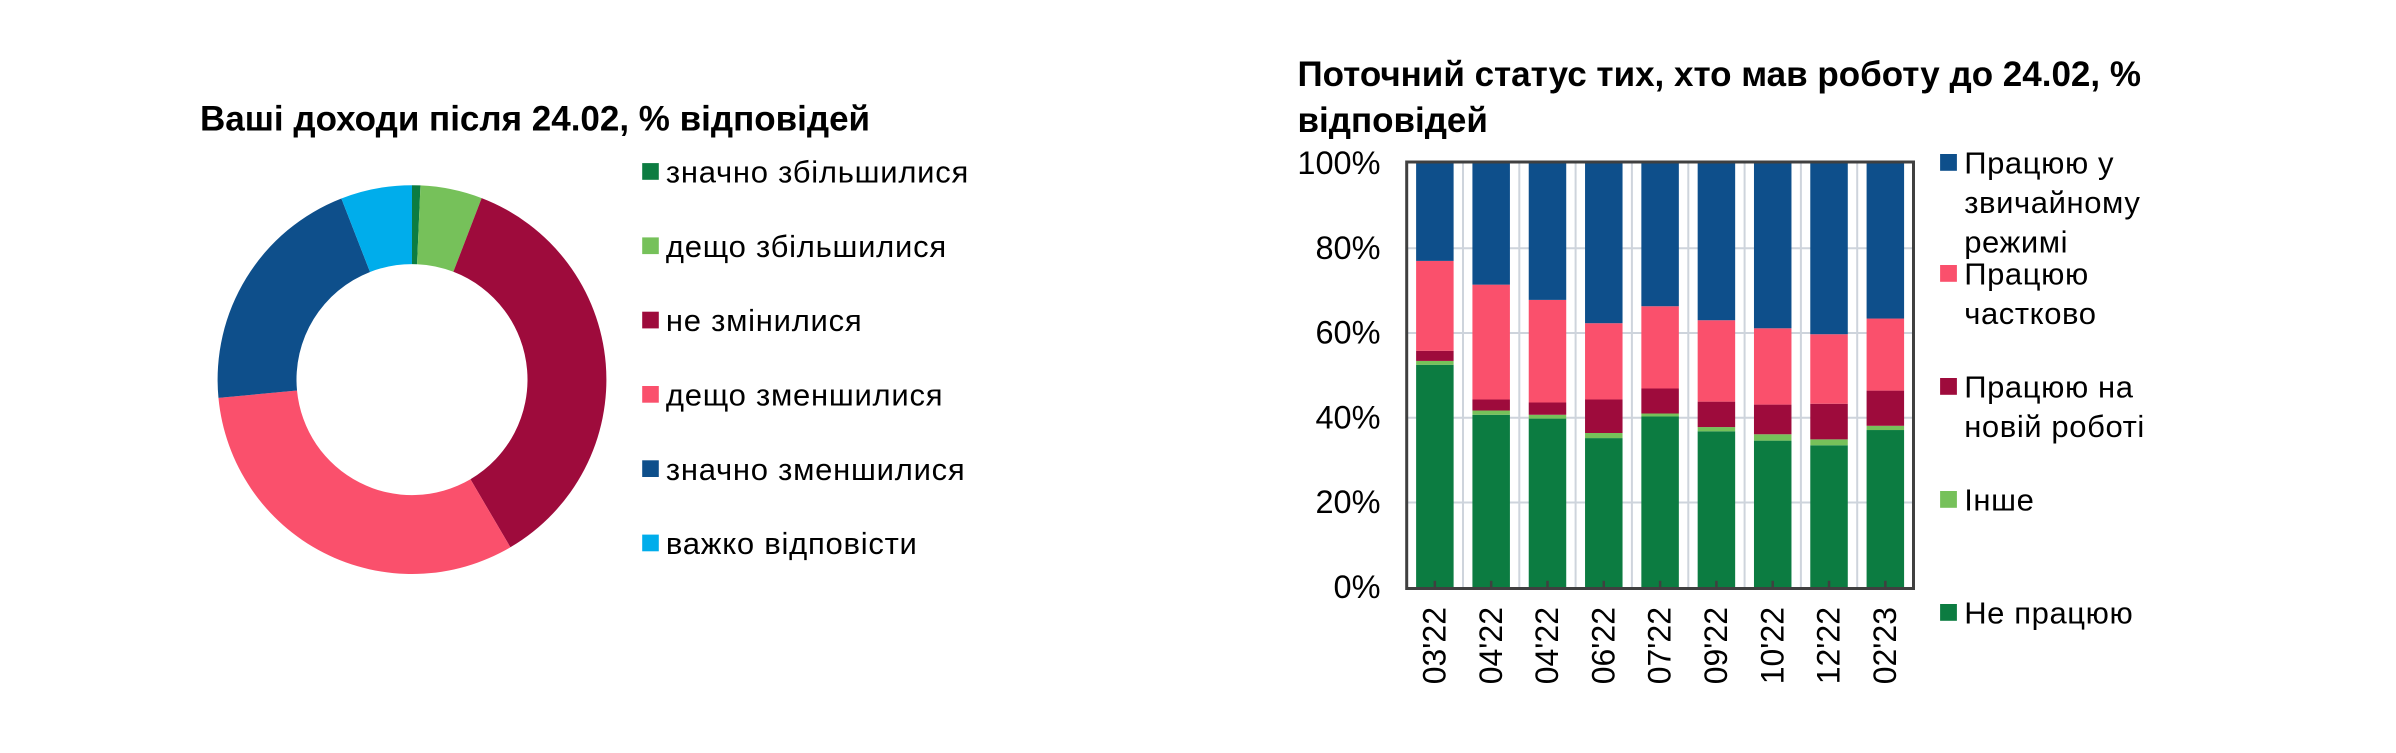  I want to click on svg-text: новій роботі, so click(2054, 426).